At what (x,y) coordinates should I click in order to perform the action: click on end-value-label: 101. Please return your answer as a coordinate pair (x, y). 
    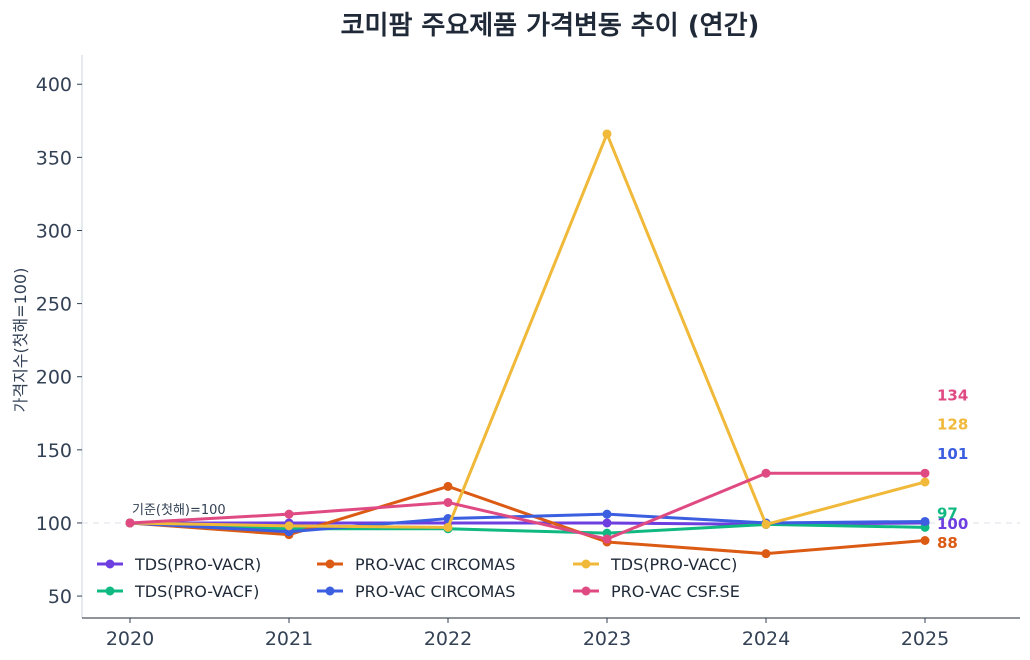
    Looking at the image, I should click on (952, 454).